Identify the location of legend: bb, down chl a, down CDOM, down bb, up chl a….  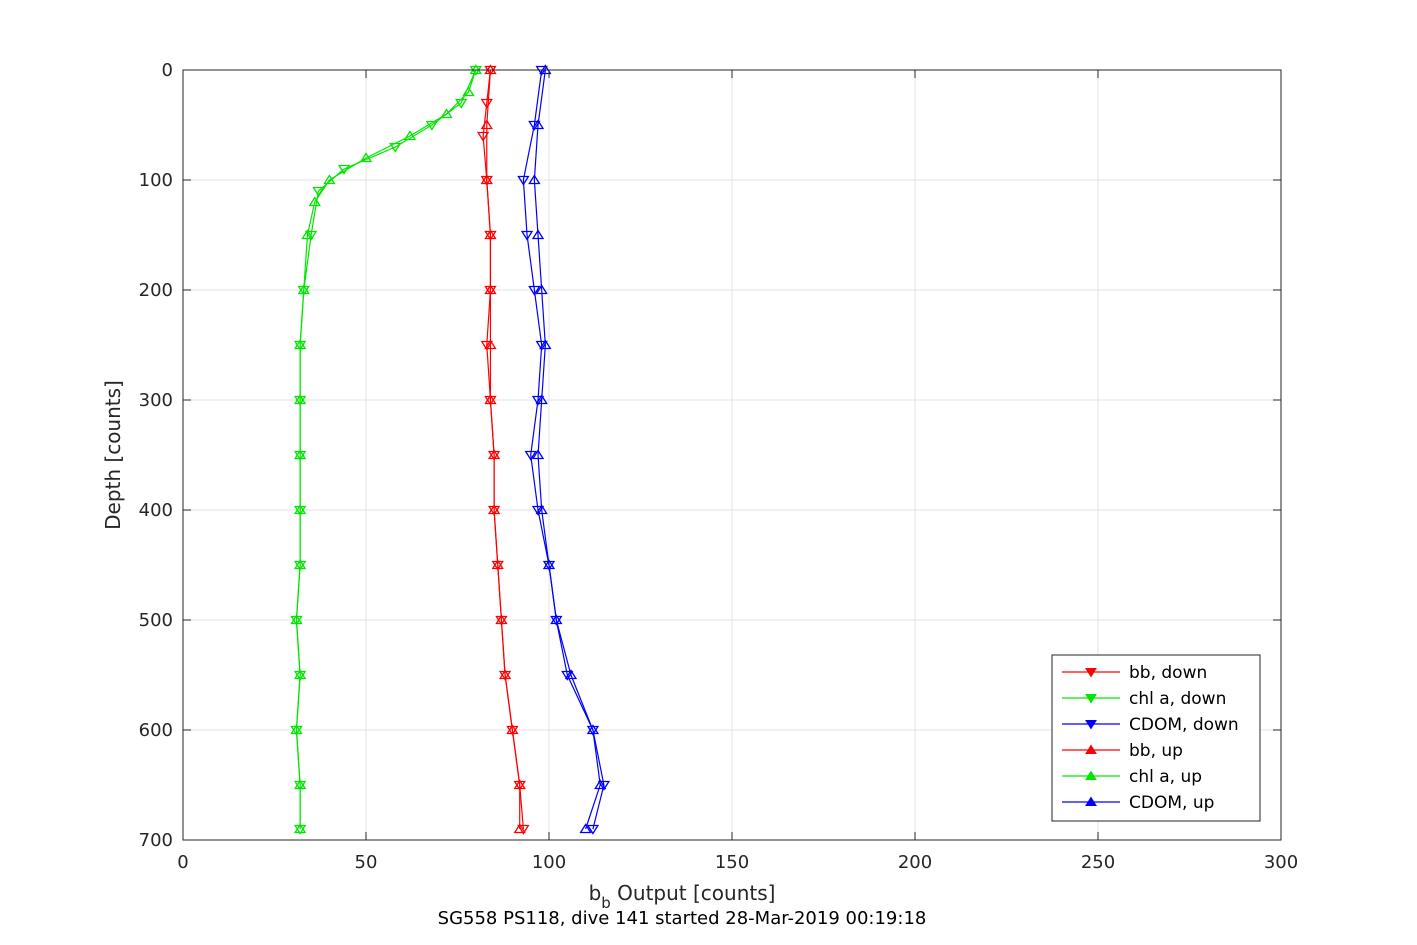
(1156, 738).